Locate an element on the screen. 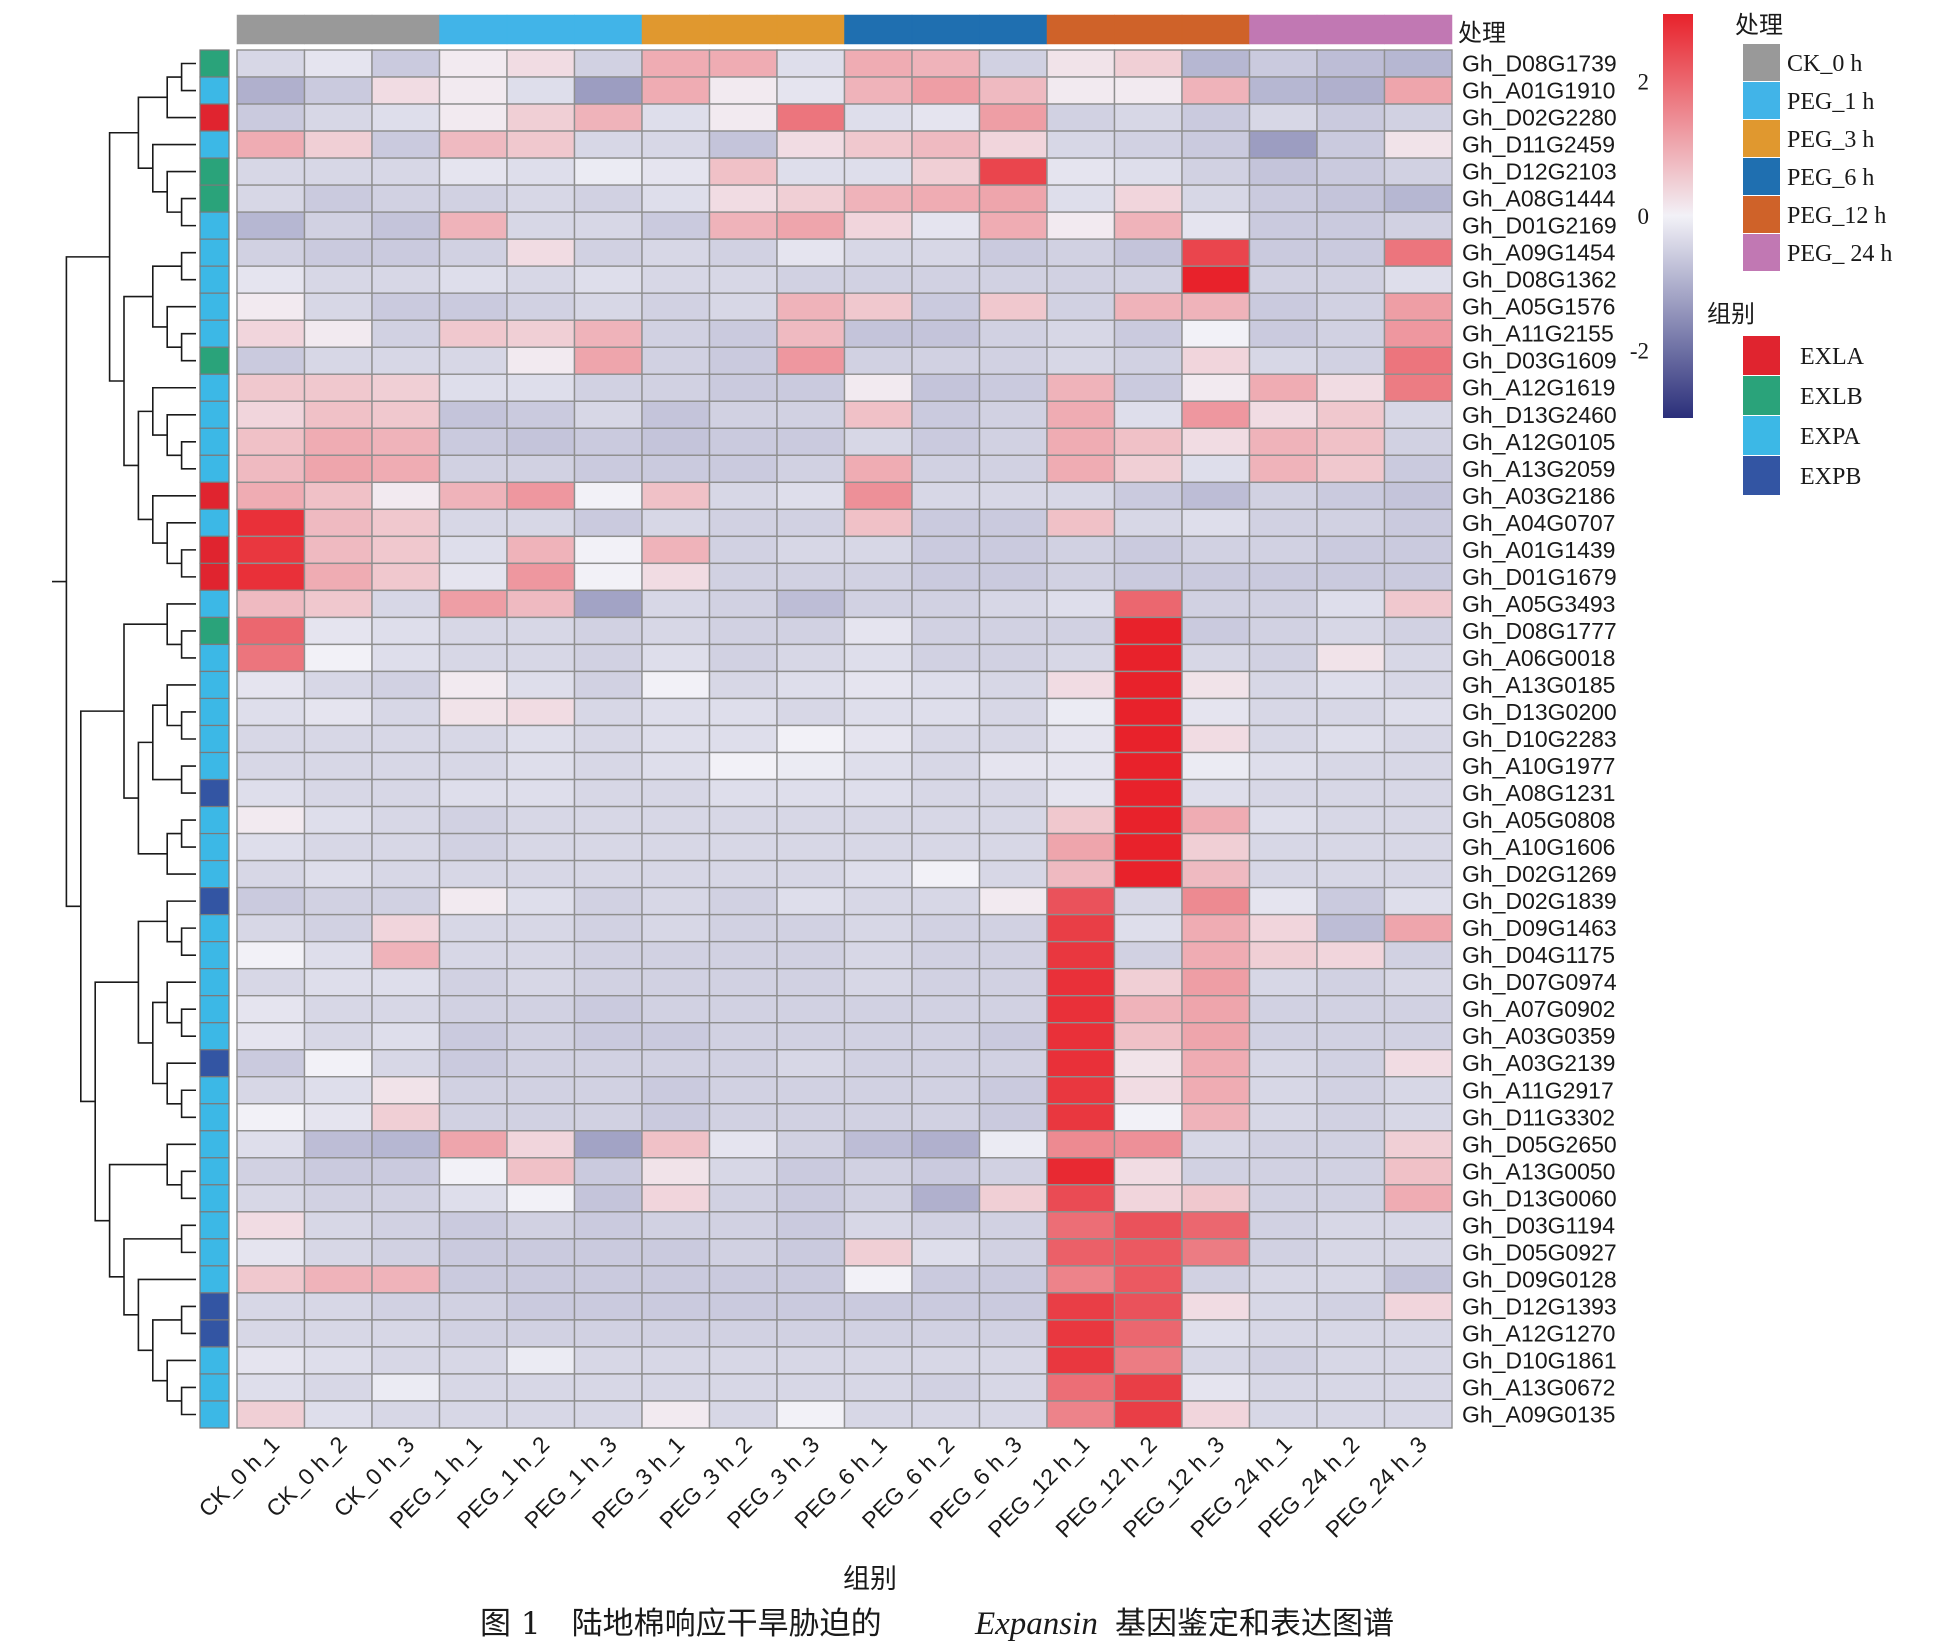 The image size is (1949, 1651). cell-Gh_D13G0200-PEG_12 h_2 is located at coordinates (1148, 712).